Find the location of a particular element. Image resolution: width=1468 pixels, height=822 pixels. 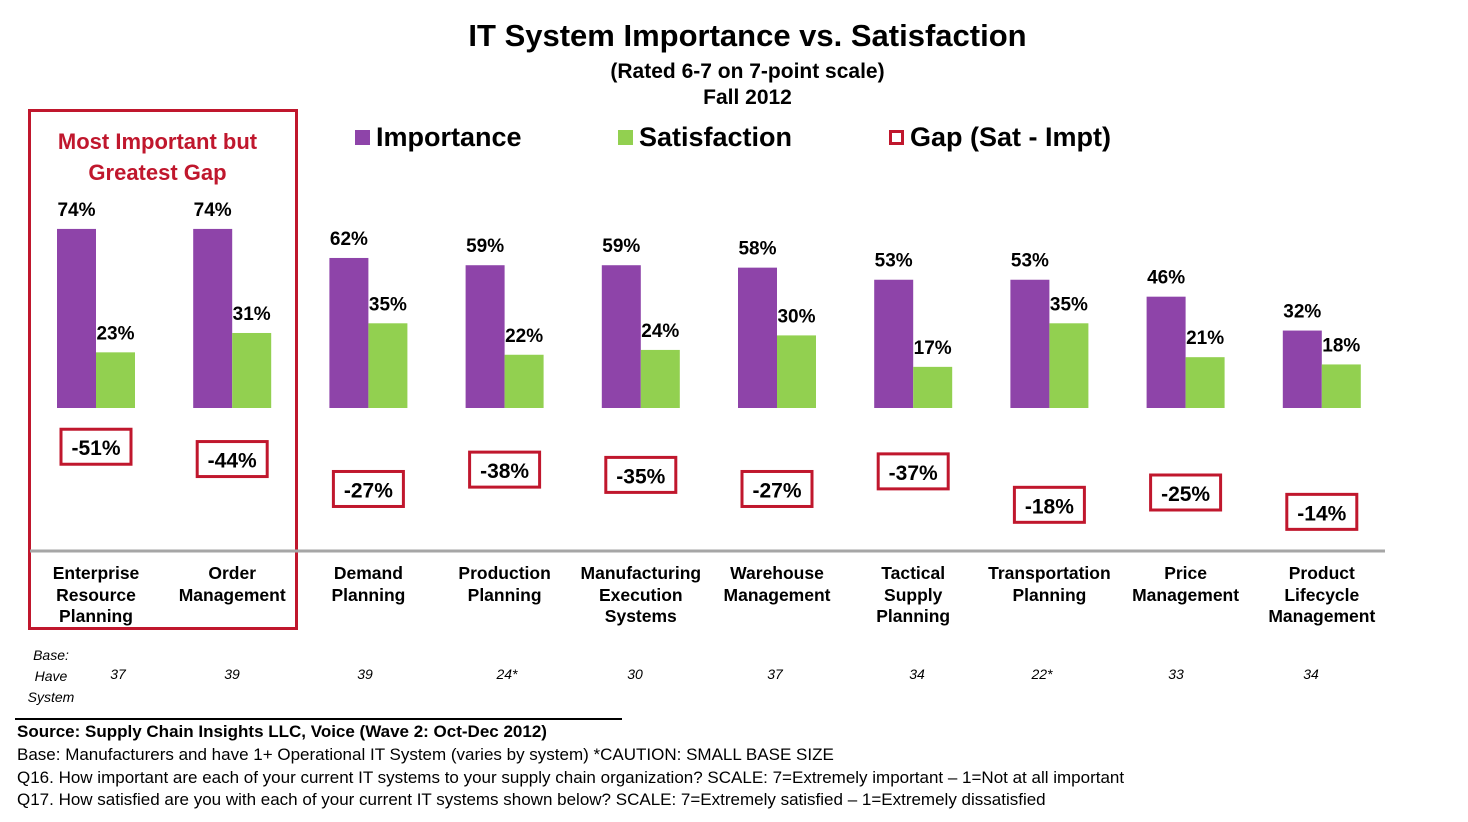

satisfaction-bar-tactical-supply-planning is located at coordinates (933, 387).